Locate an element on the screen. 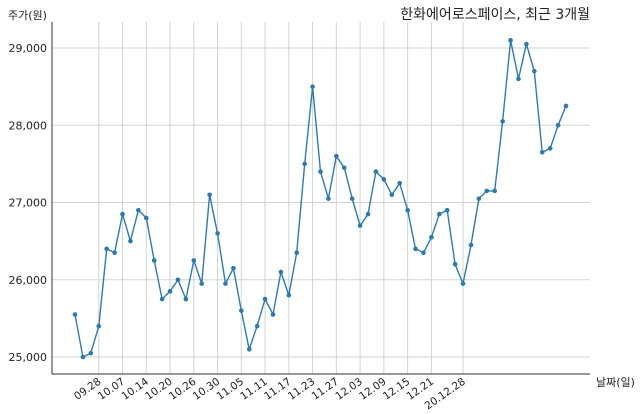 The width and height of the screenshot is (640, 414). chart-title: 한화에어로스페이스, 최근 3개월 is located at coordinates (495, 15).